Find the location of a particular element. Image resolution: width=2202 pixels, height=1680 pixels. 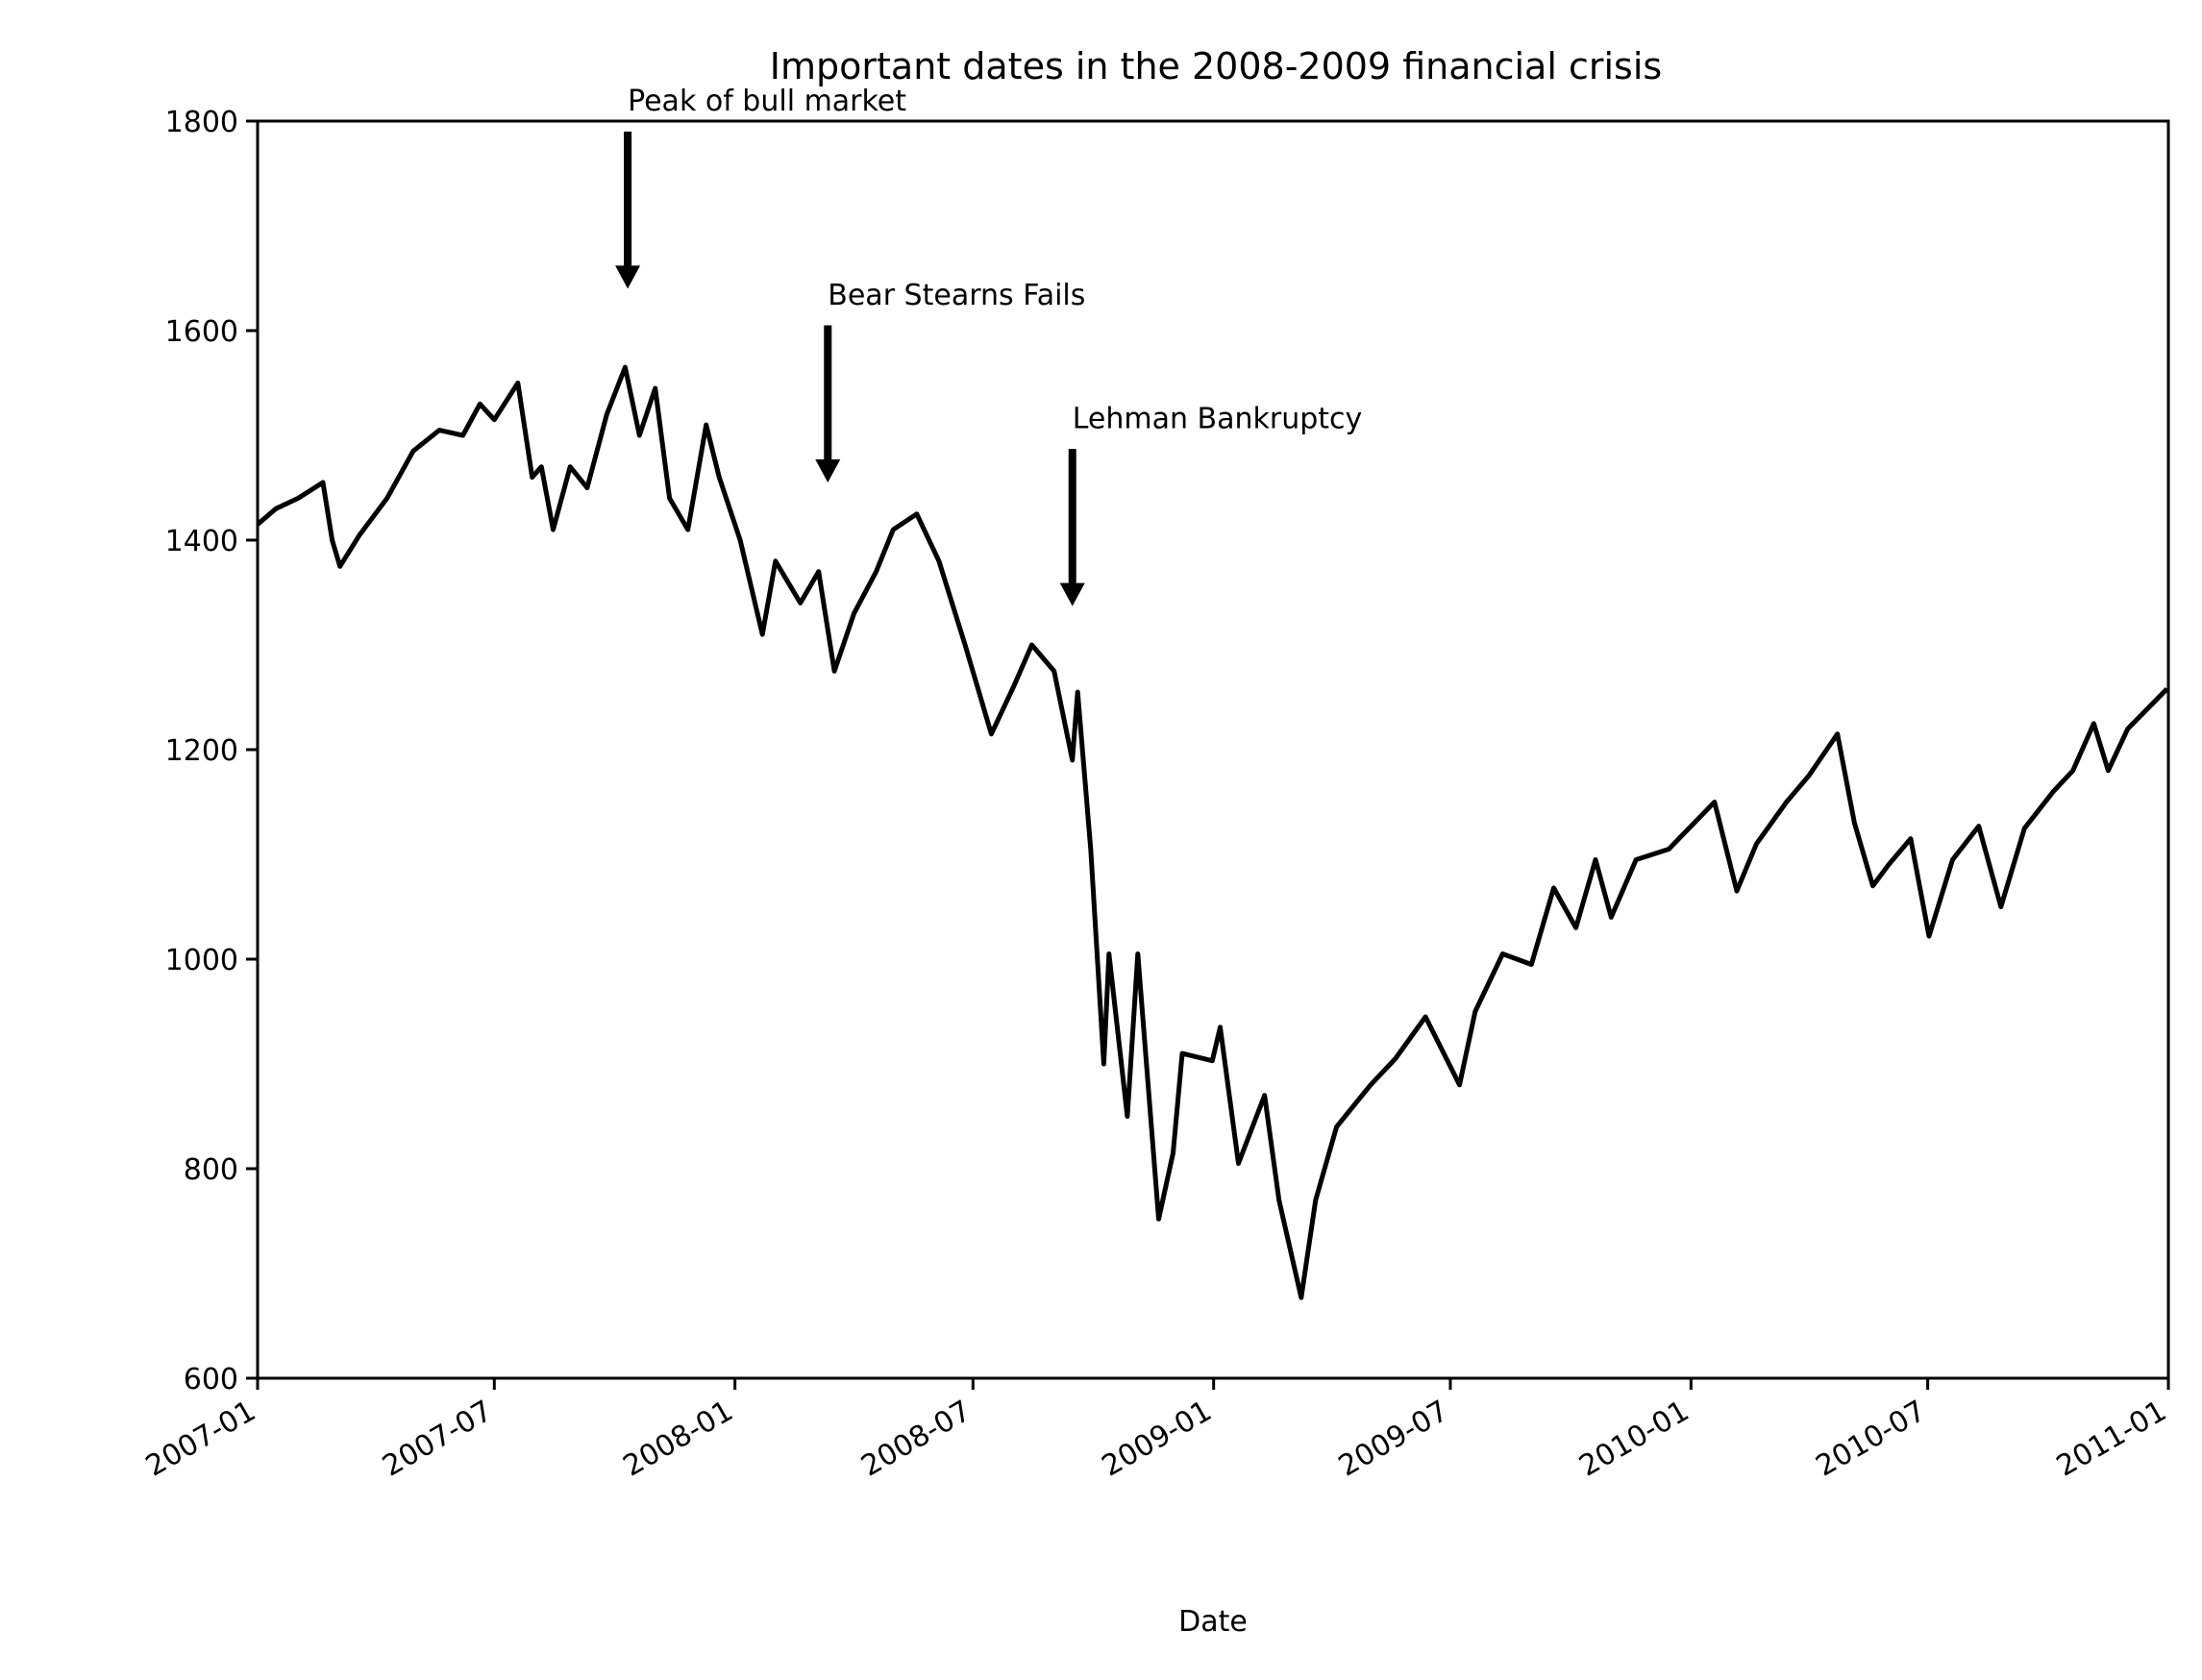

x-axis-label: Date is located at coordinates (1213, 1622).